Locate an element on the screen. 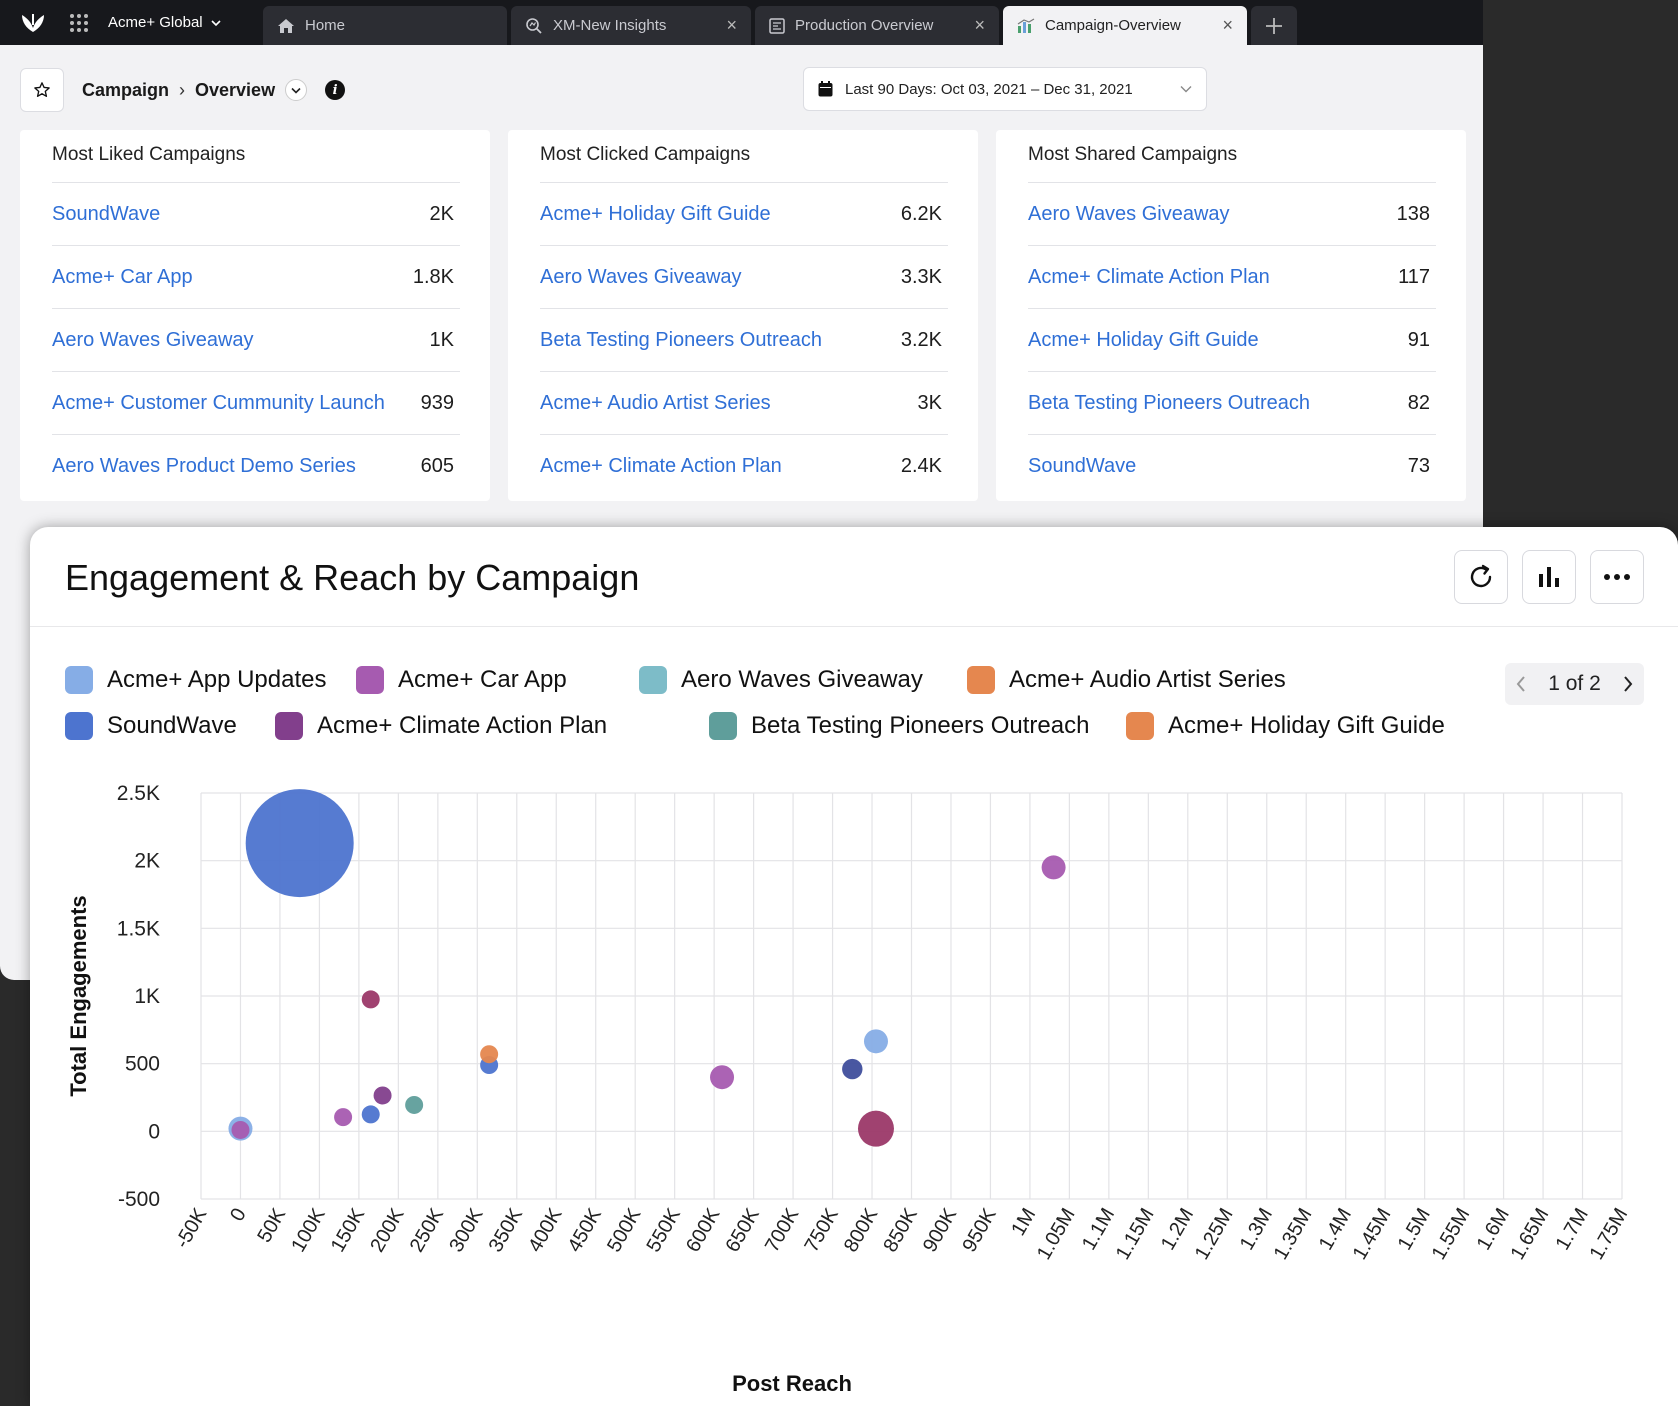 The width and height of the screenshot is (1678, 1406). brand-logo-icon is located at coordinates (33, 23).